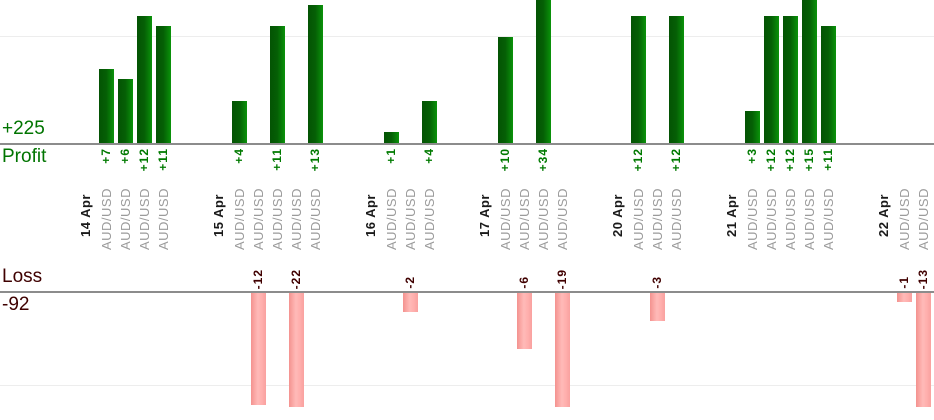  Describe the element at coordinates (467, 292) in the screenshot. I see `loss-baseline` at that location.